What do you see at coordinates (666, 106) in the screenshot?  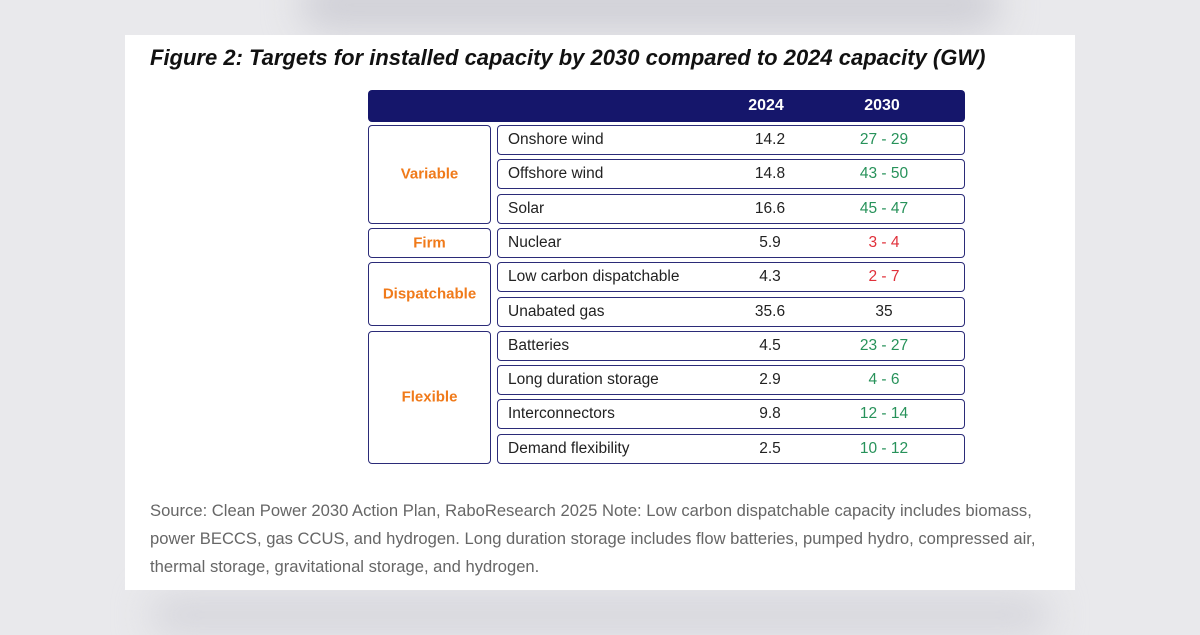 I see `table-header: 2024 2030` at bounding box center [666, 106].